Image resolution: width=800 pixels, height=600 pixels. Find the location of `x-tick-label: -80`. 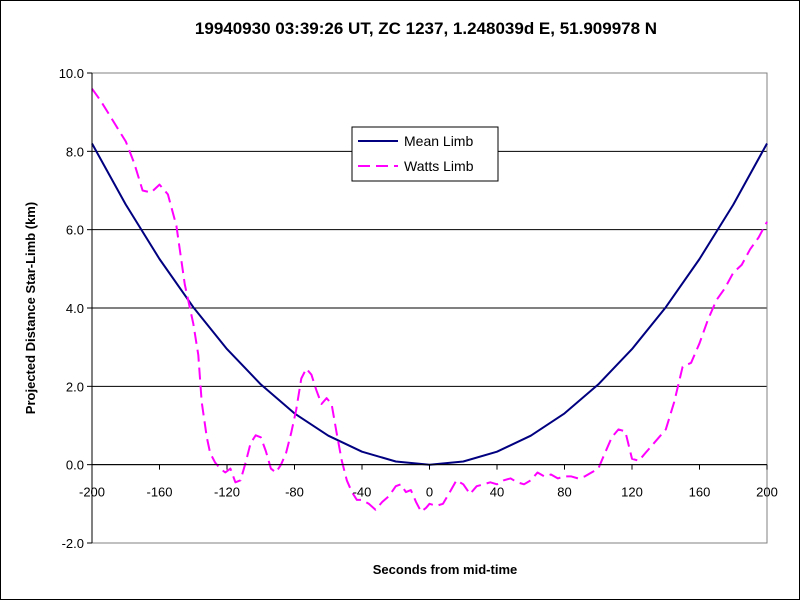

x-tick-label: -80 is located at coordinates (294, 492).